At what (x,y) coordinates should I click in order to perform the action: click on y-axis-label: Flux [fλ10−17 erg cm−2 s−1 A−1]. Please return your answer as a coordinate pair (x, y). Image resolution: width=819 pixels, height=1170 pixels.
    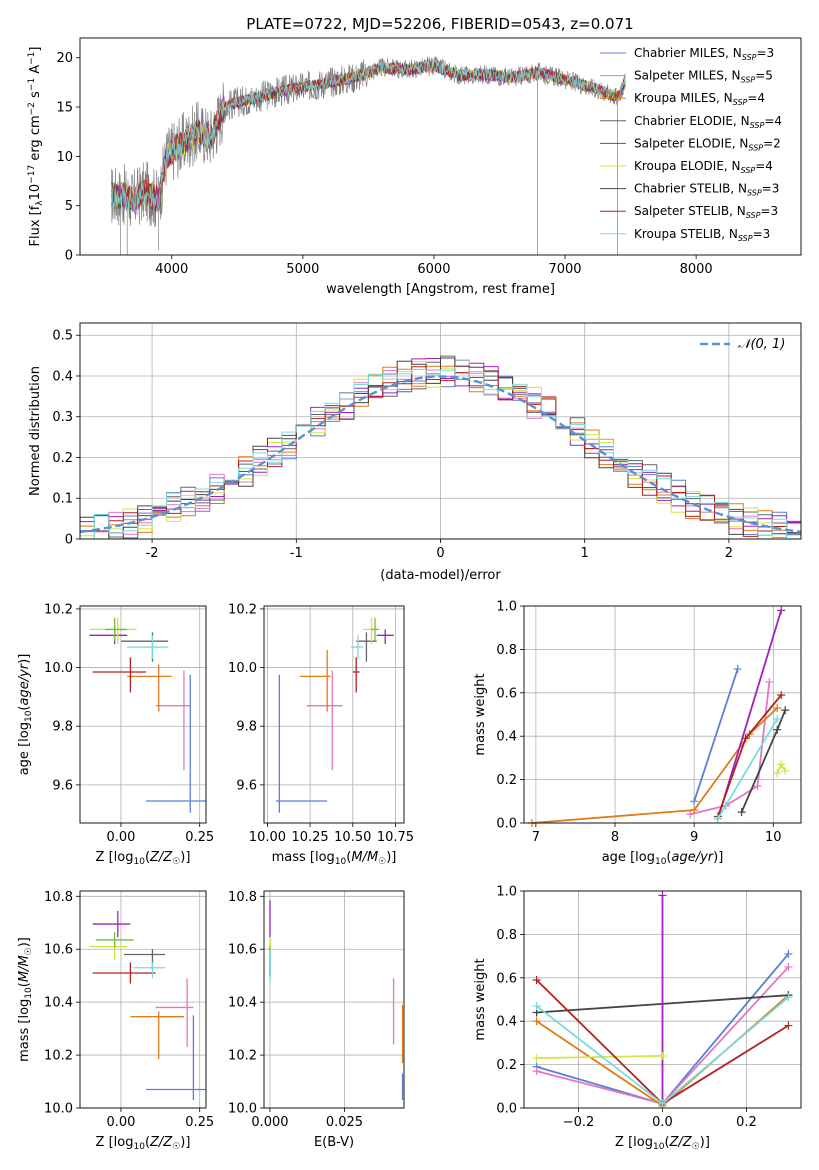
    Looking at the image, I should click on (36, 147).